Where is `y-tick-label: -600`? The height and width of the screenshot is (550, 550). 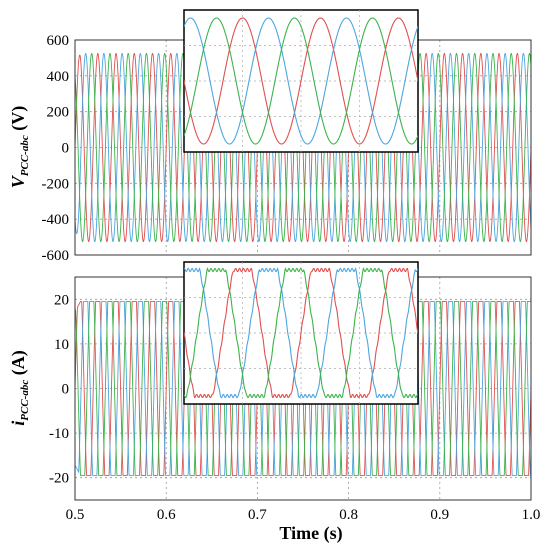 y-tick-label: -600 is located at coordinates (56, 256).